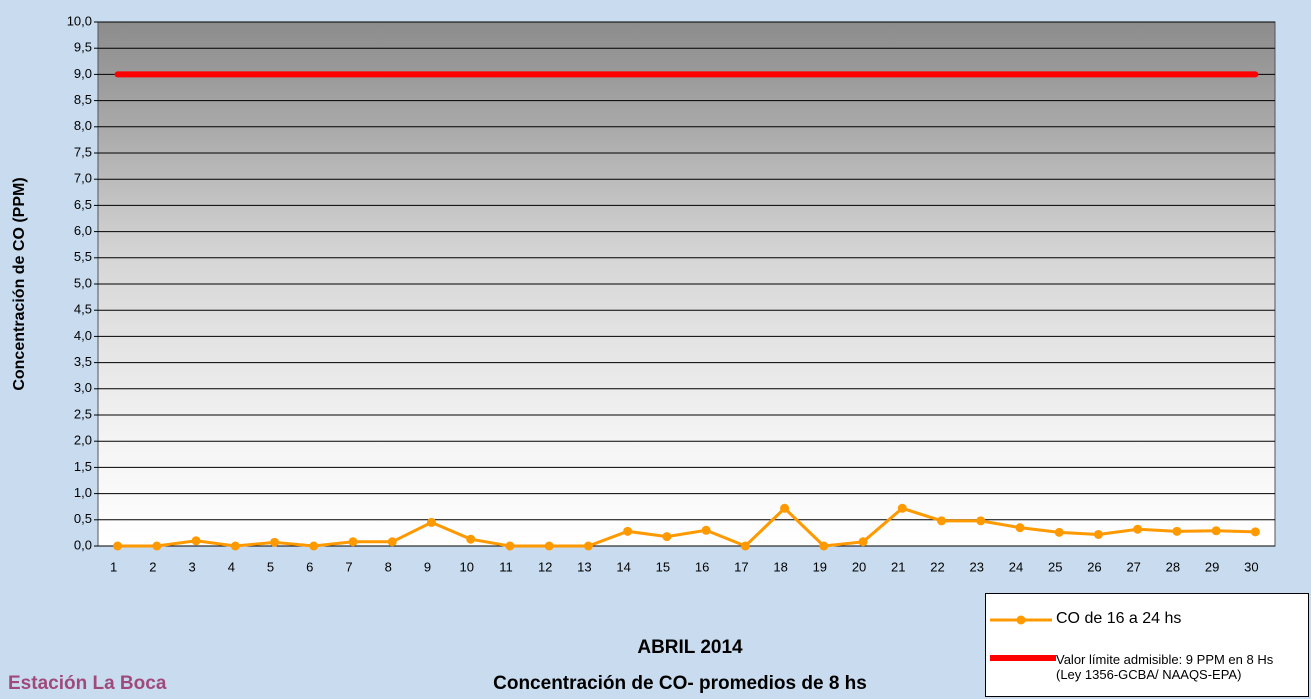 Image resolution: width=1311 pixels, height=699 pixels. What do you see at coordinates (702, 566) in the screenshot?
I see `x-tick-label: 16` at bounding box center [702, 566].